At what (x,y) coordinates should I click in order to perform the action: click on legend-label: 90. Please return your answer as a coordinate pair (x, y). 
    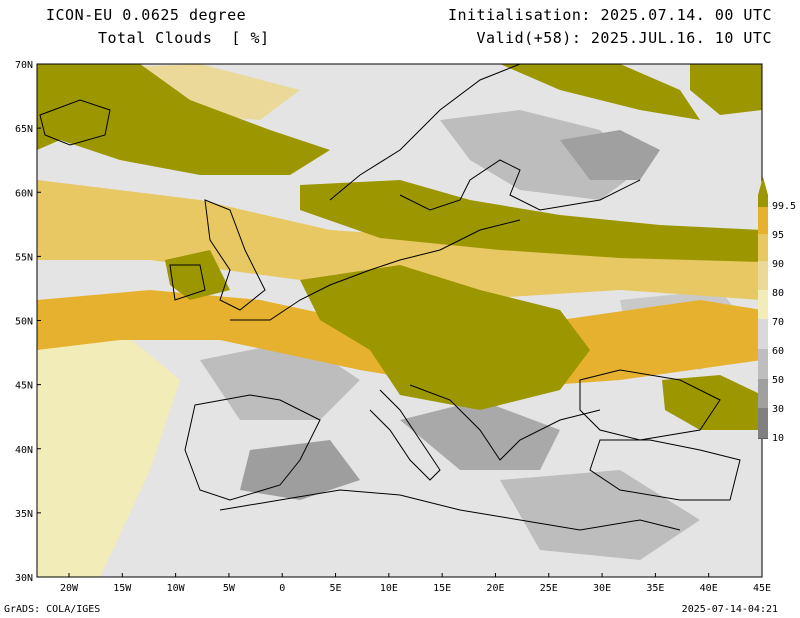
    Looking at the image, I should click on (778, 264).